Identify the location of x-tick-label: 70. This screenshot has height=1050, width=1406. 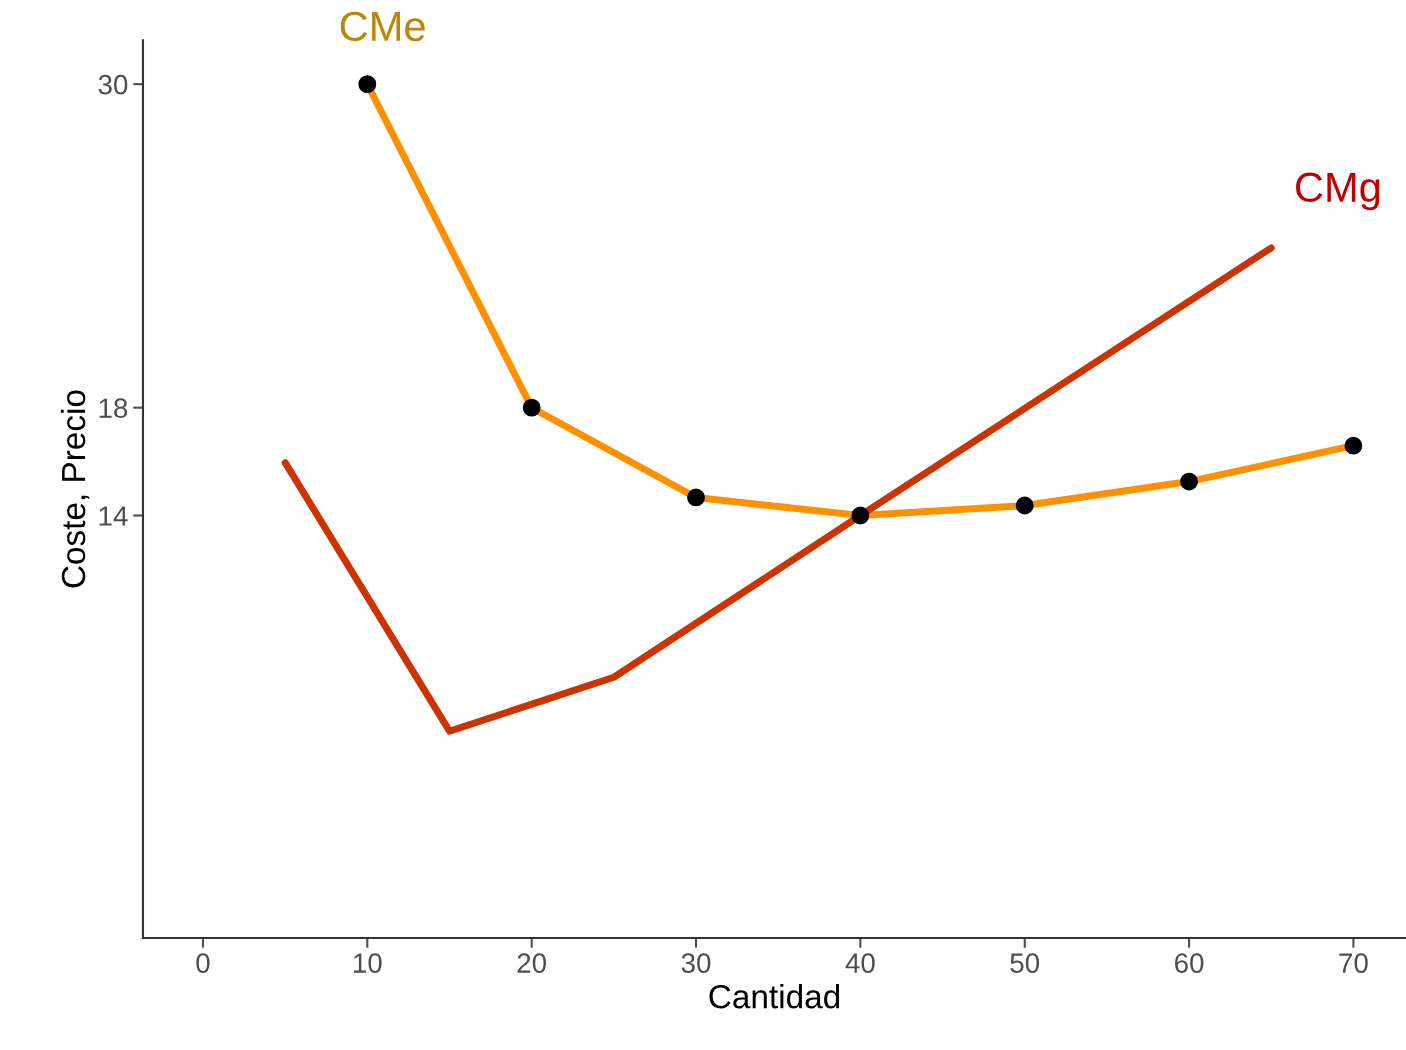
(1353, 963).